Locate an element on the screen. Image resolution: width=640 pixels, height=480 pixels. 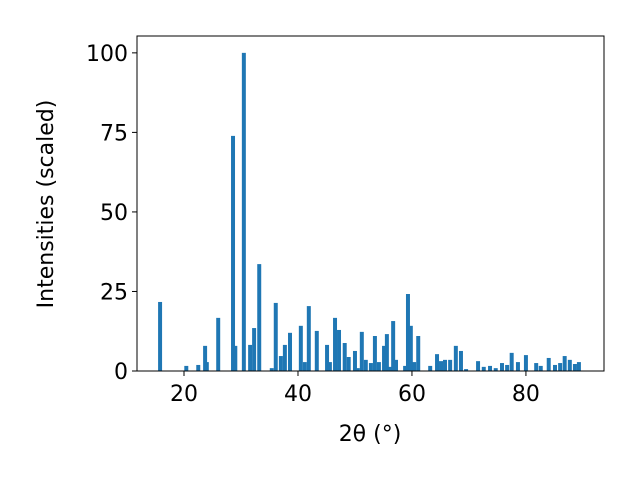
y-tick-label: 75 is located at coordinates (114, 133).